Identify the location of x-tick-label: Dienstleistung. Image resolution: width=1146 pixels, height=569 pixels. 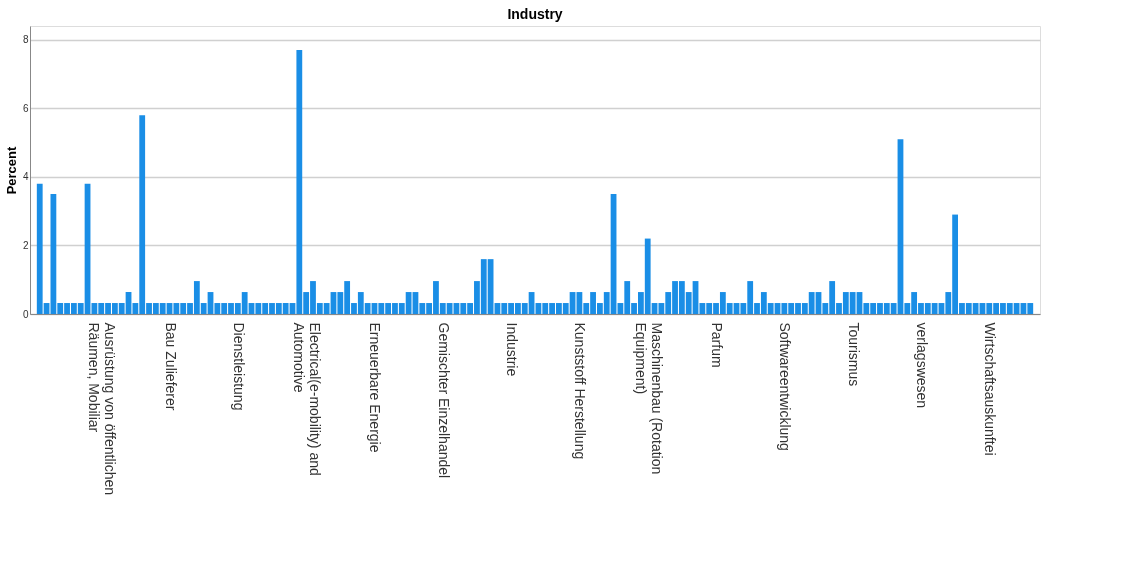
(238, 366).